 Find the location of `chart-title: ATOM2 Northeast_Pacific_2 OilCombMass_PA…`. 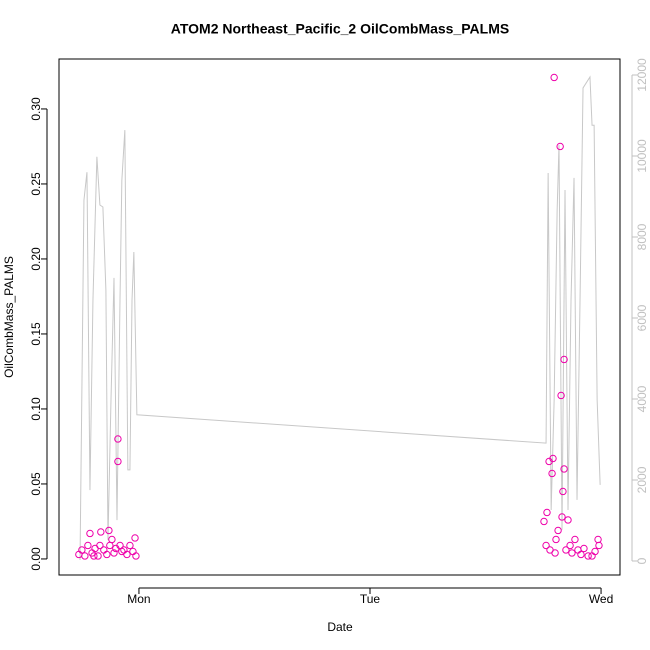

chart-title: ATOM2 Northeast_Pacific_2 OilCombMass_PA… is located at coordinates (340, 29).